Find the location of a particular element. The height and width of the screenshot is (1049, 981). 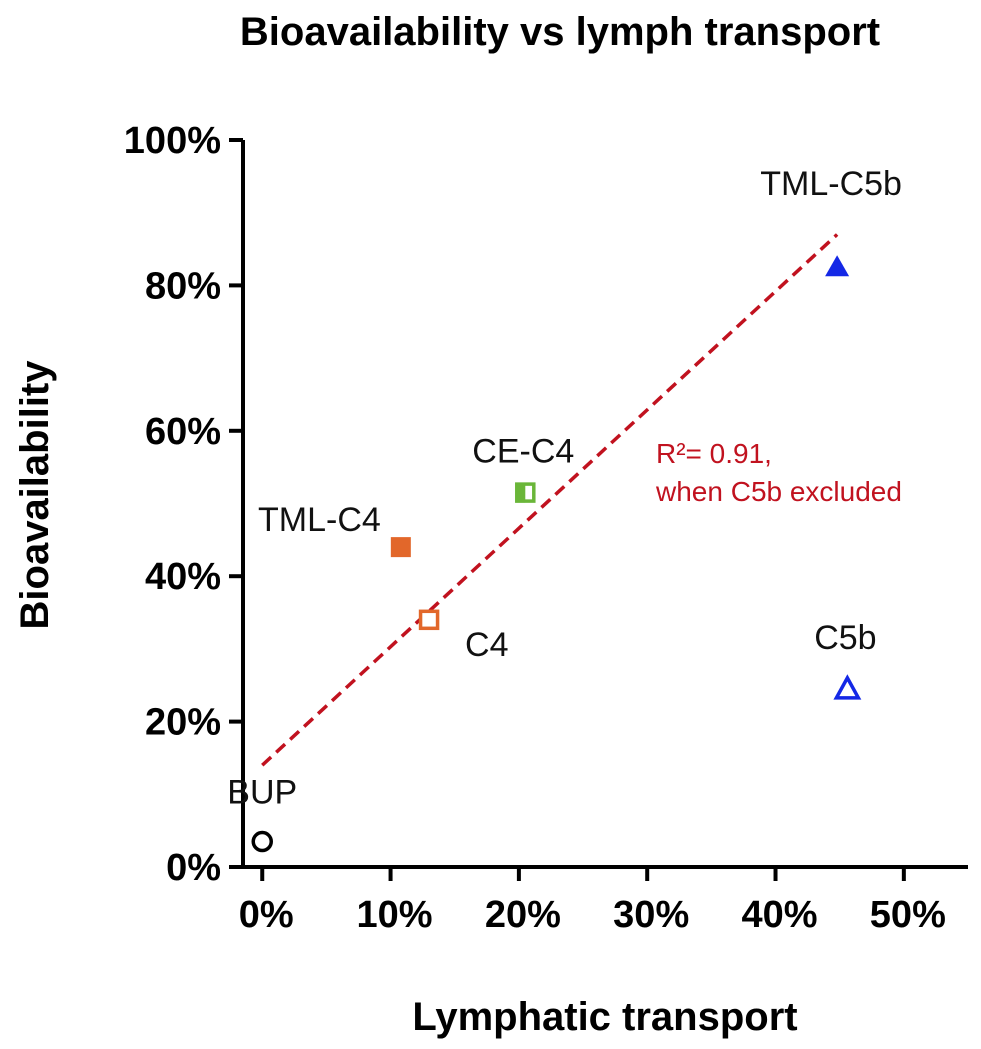

point-tml-c4: TML-C4 is located at coordinates (334, 529).